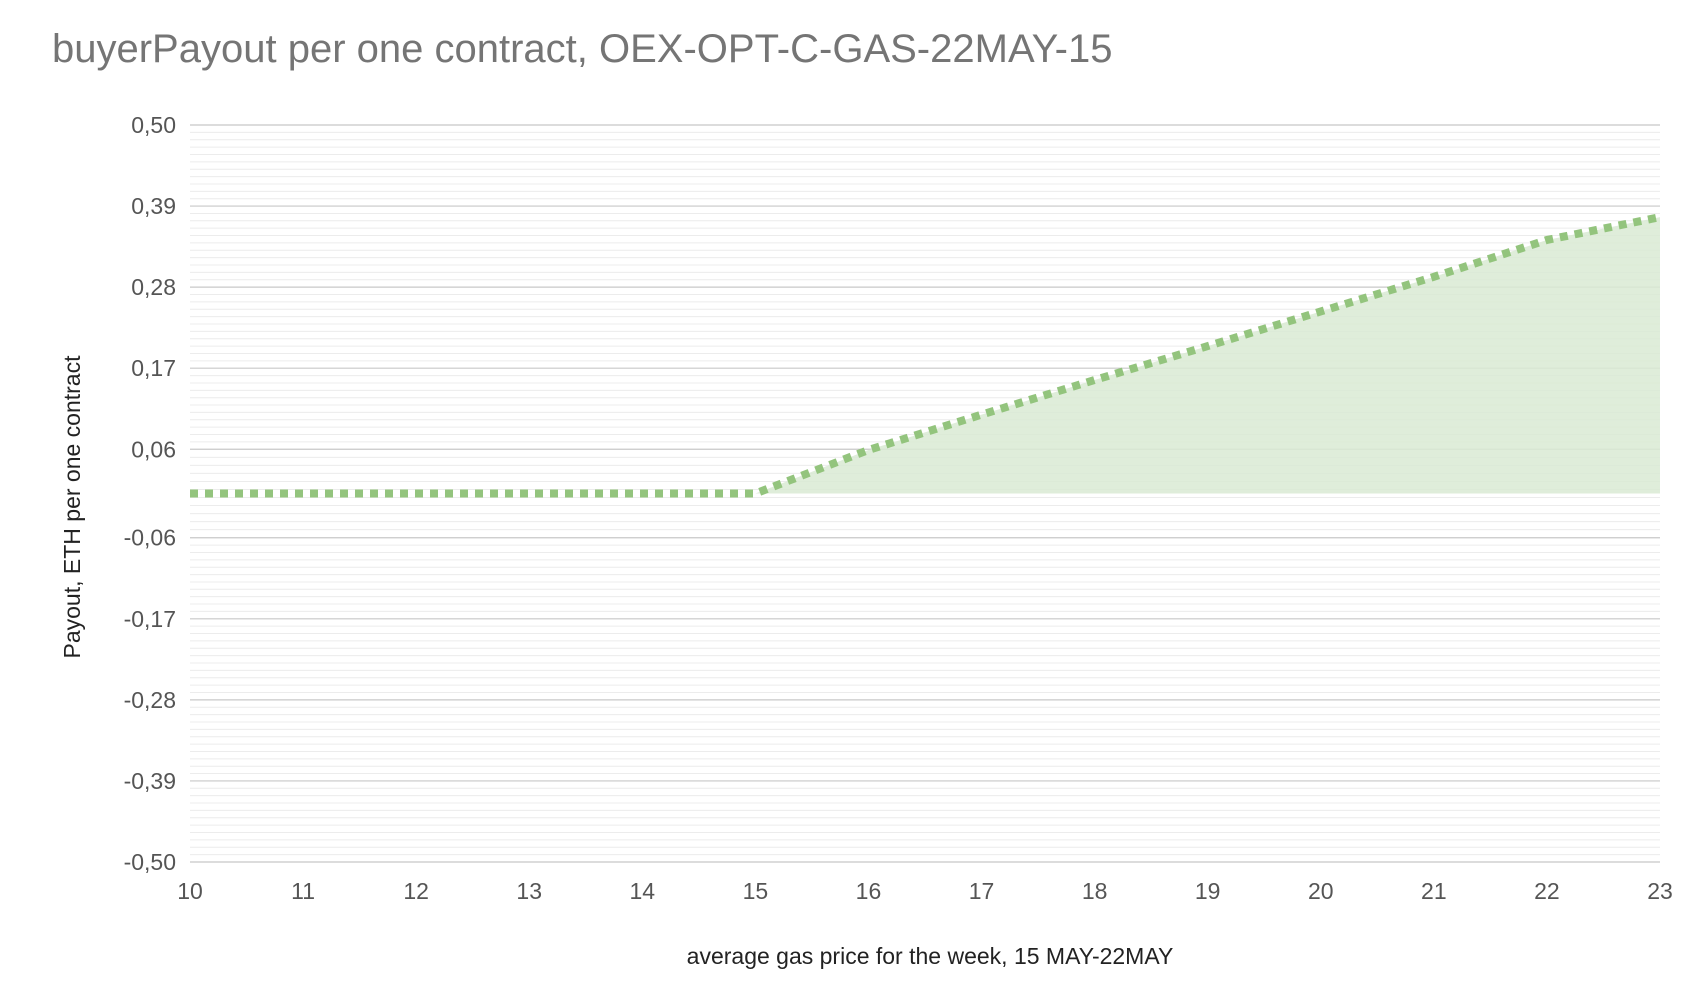  Describe the element at coordinates (303, 891) in the screenshot. I see `x-tick-label: 11` at that location.